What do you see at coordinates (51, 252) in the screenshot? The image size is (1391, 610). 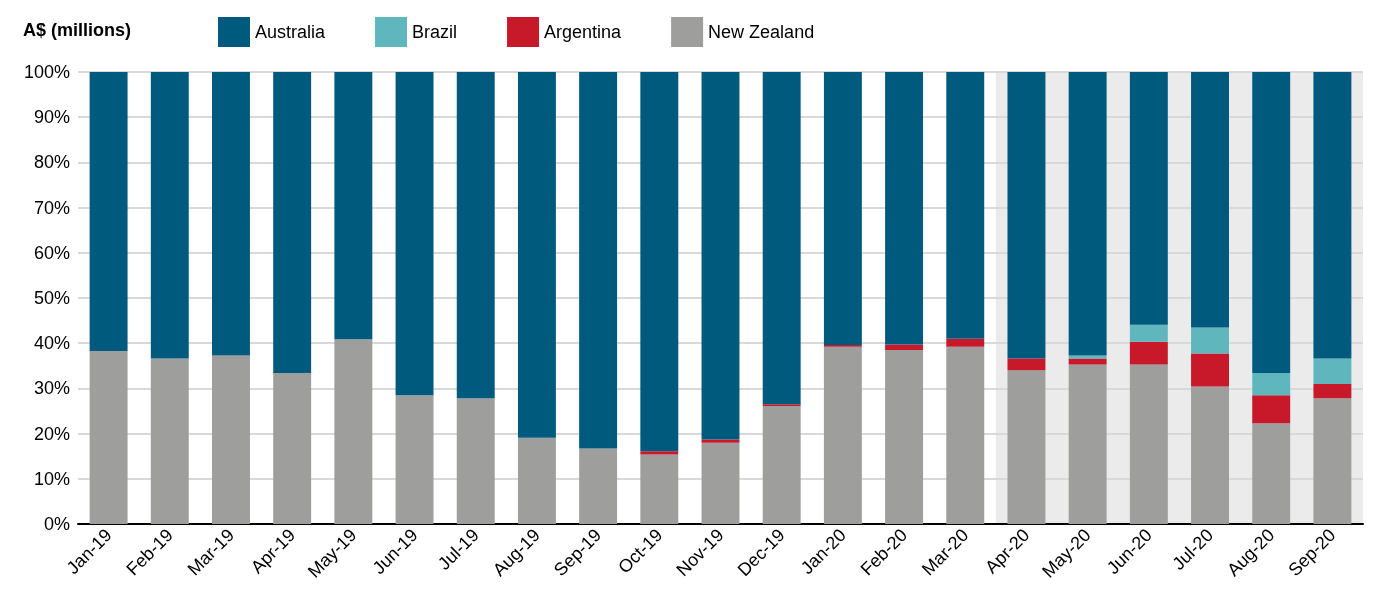 I see `y-tick-label: 60%` at bounding box center [51, 252].